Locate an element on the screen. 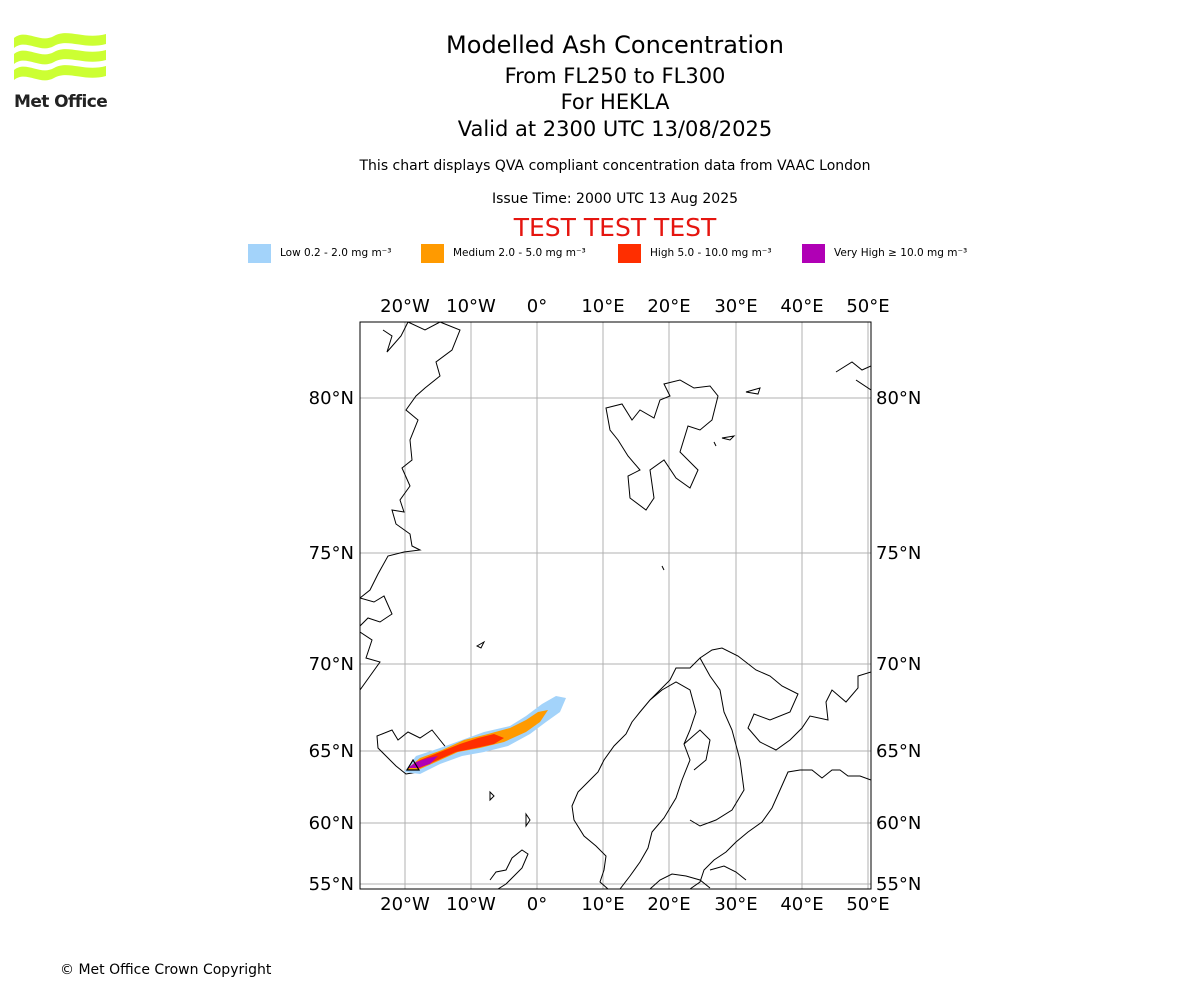  met-office-logo-text: Met Office is located at coordinates (61, 102).